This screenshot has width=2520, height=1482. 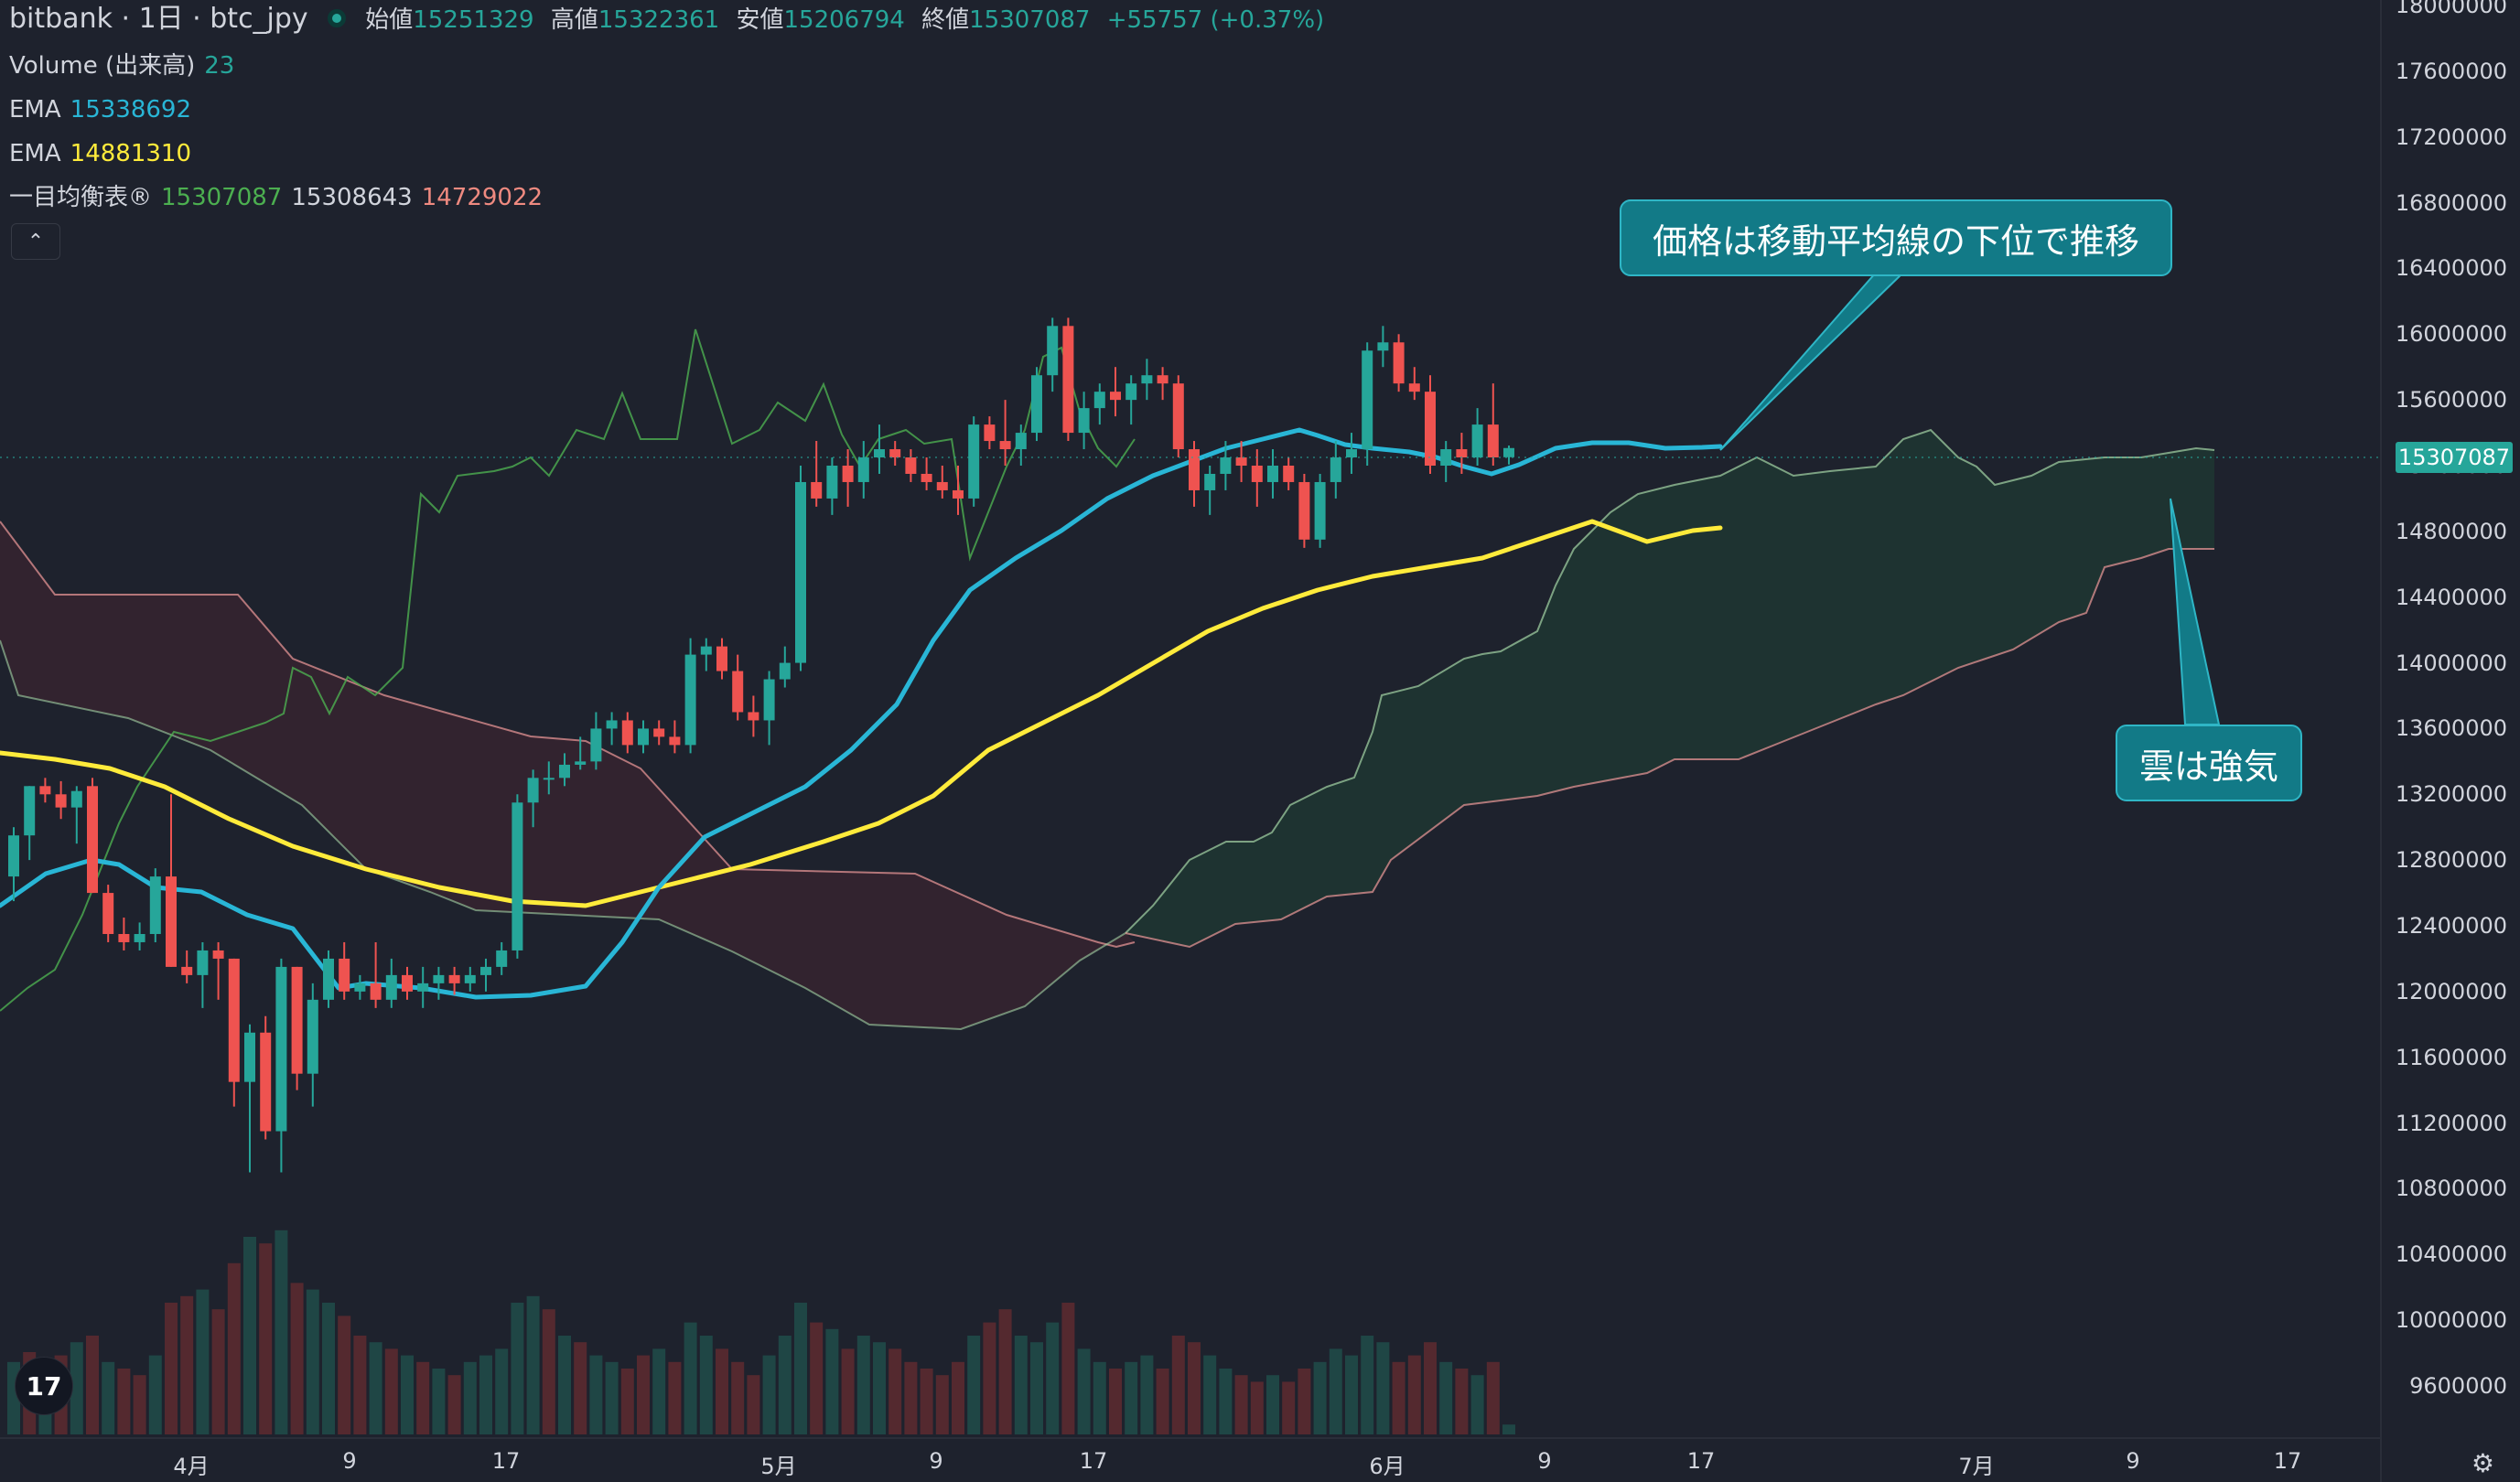 What do you see at coordinates (2451, 137) in the screenshot?
I see `price-tick-label: 17200000` at bounding box center [2451, 137].